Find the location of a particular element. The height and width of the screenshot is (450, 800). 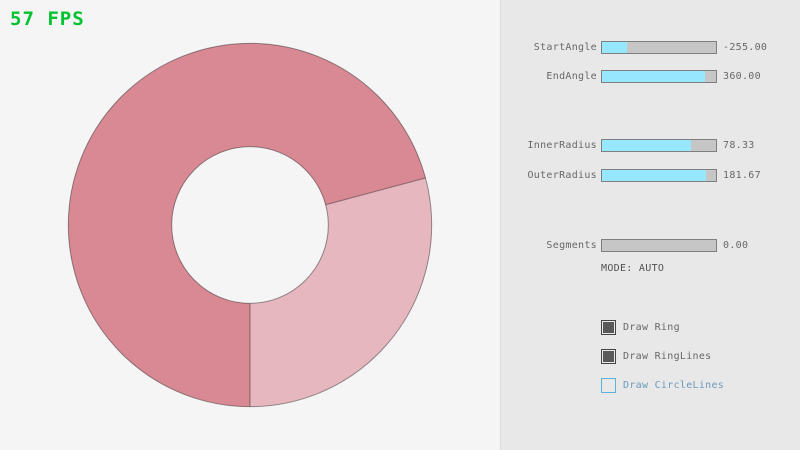

startangle-label: StartAngle is located at coordinates (565, 47).